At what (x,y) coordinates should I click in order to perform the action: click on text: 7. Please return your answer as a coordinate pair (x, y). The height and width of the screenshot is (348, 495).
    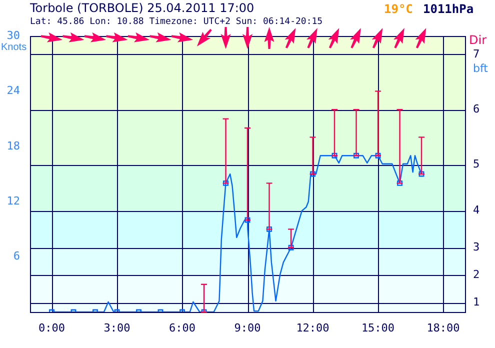
    Looking at the image, I should click on (476, 53).